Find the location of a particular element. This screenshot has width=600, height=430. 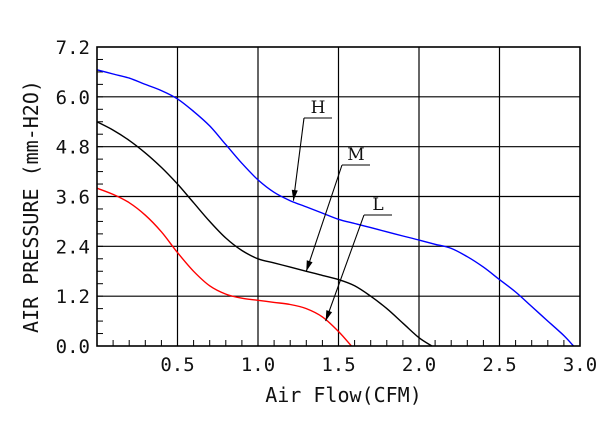

y-tick-label: 3.6 is located at coordinates (73, 198).